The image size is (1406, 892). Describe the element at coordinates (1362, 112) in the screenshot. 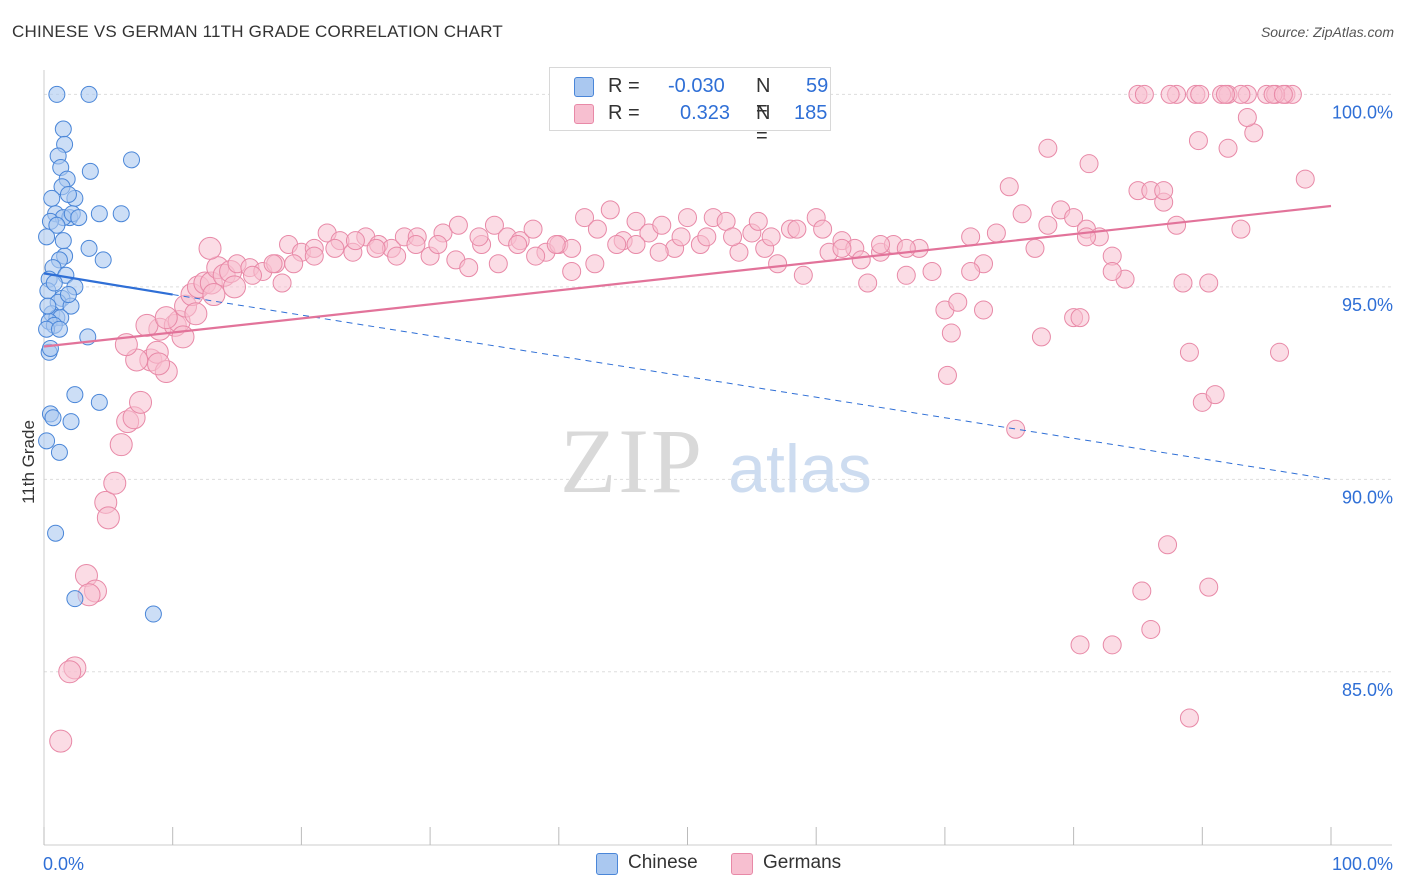

I see `y-tick-label: 100.0%` at that location.